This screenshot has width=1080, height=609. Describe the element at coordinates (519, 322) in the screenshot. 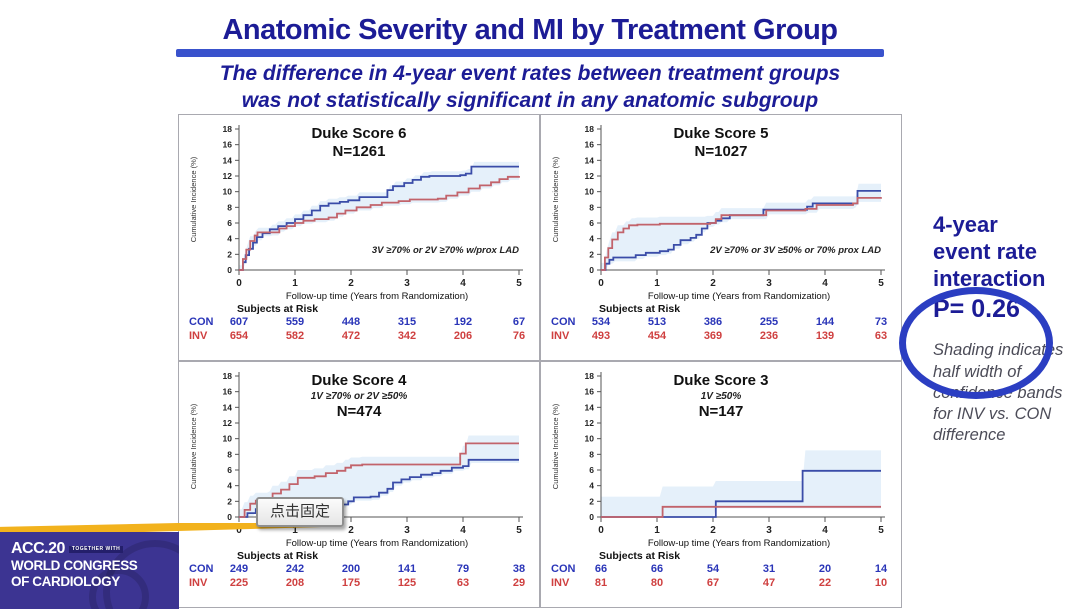

I see `risk-con-value: 67` at that location.